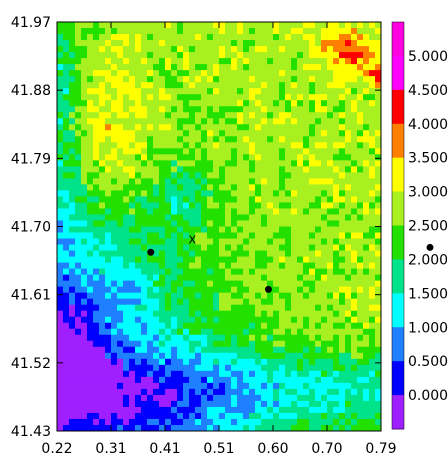 The image size is (448, 463). What do you see at coordinates (193, 239) in the screenshot?
I see `marker-x: X` at bounding box center [193, 239].